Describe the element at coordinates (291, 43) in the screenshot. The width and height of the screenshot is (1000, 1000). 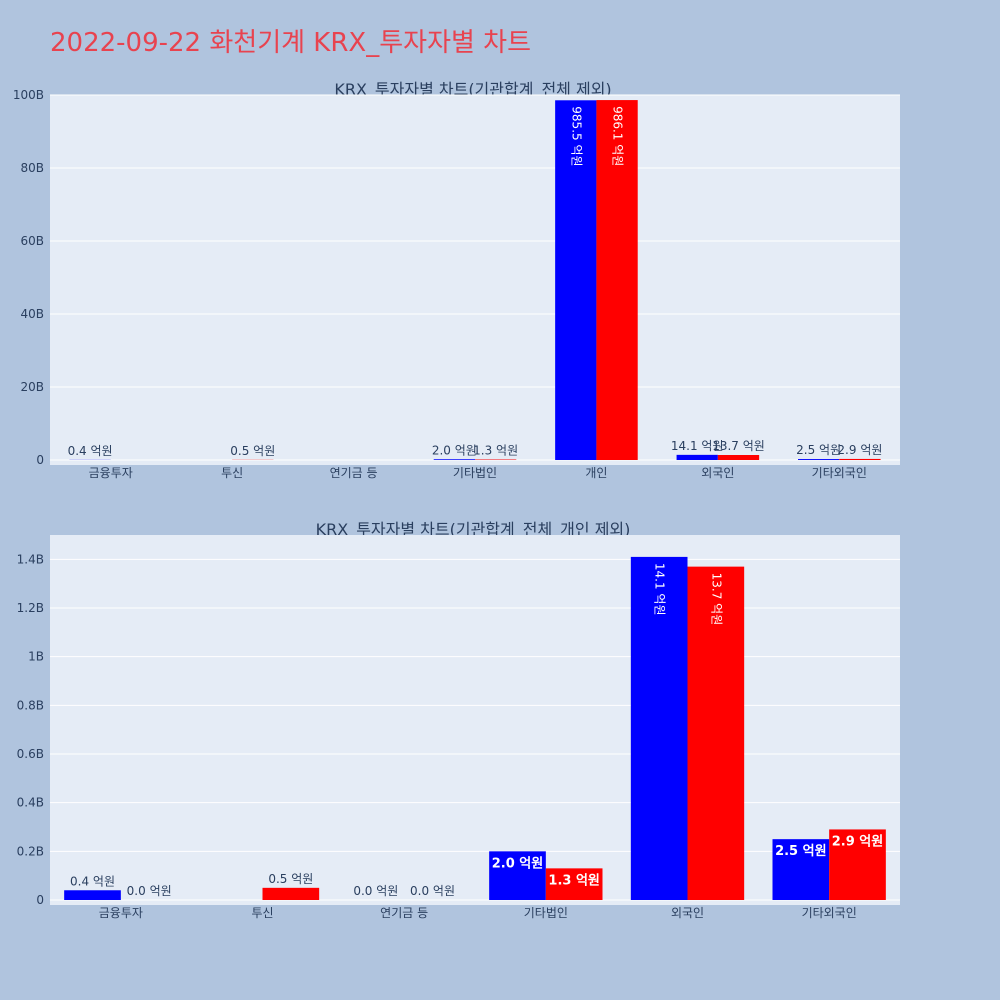
I see `page-title: 2022-09-22 화천기계 KRX_투자자별 차트` at that location.